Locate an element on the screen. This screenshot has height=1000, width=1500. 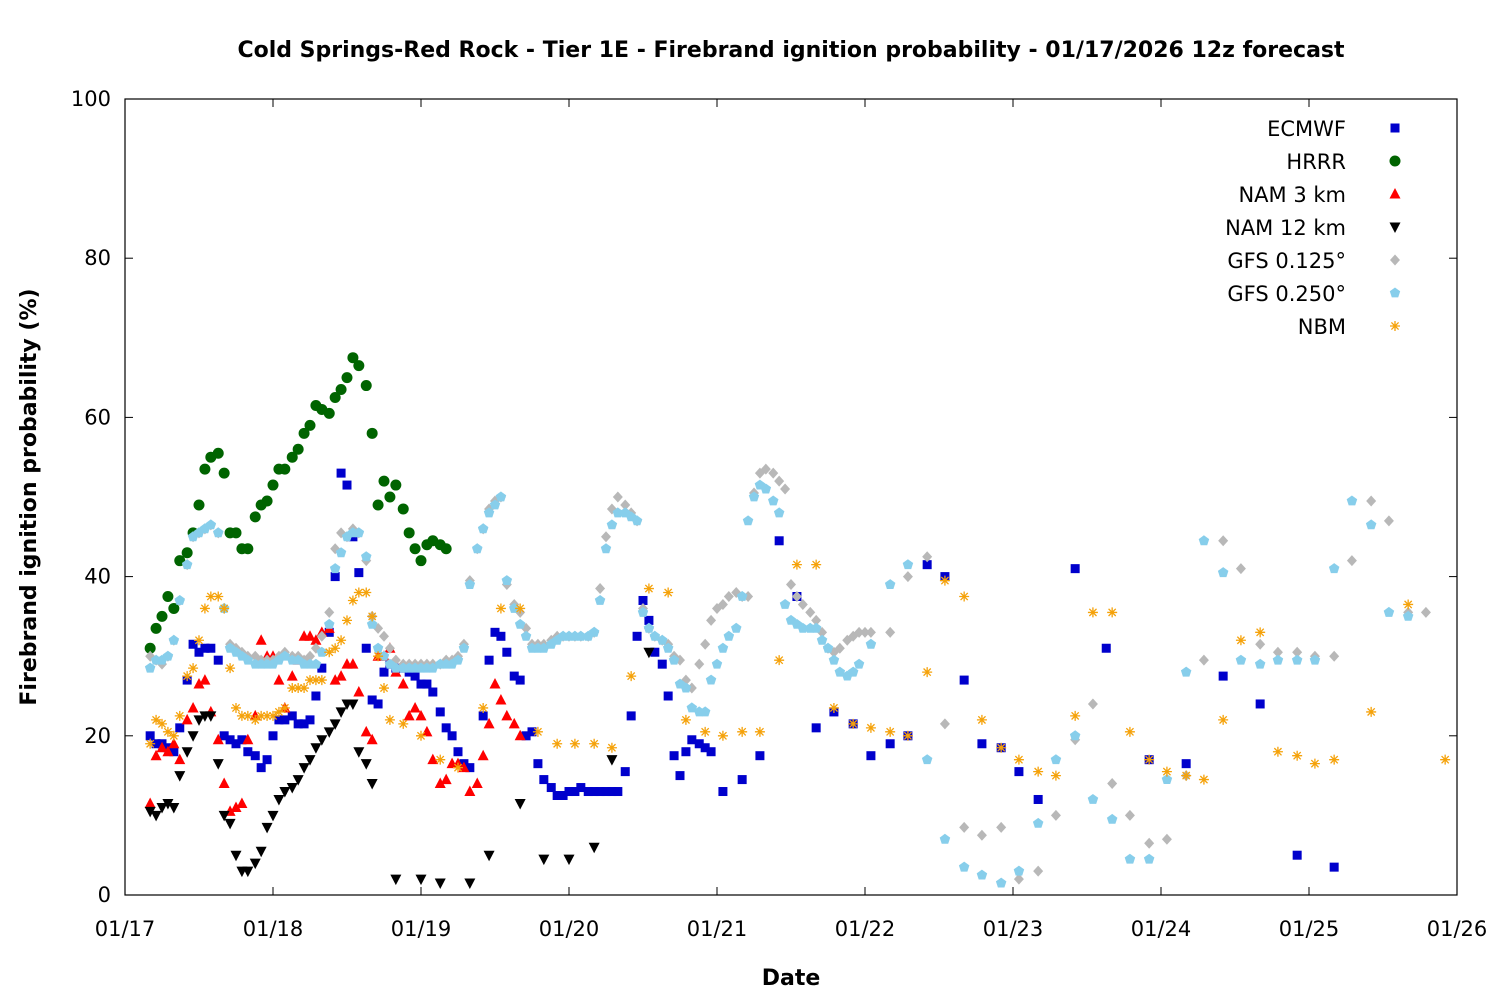
y-tick-label: 0 is located at coordinates (104, 895).